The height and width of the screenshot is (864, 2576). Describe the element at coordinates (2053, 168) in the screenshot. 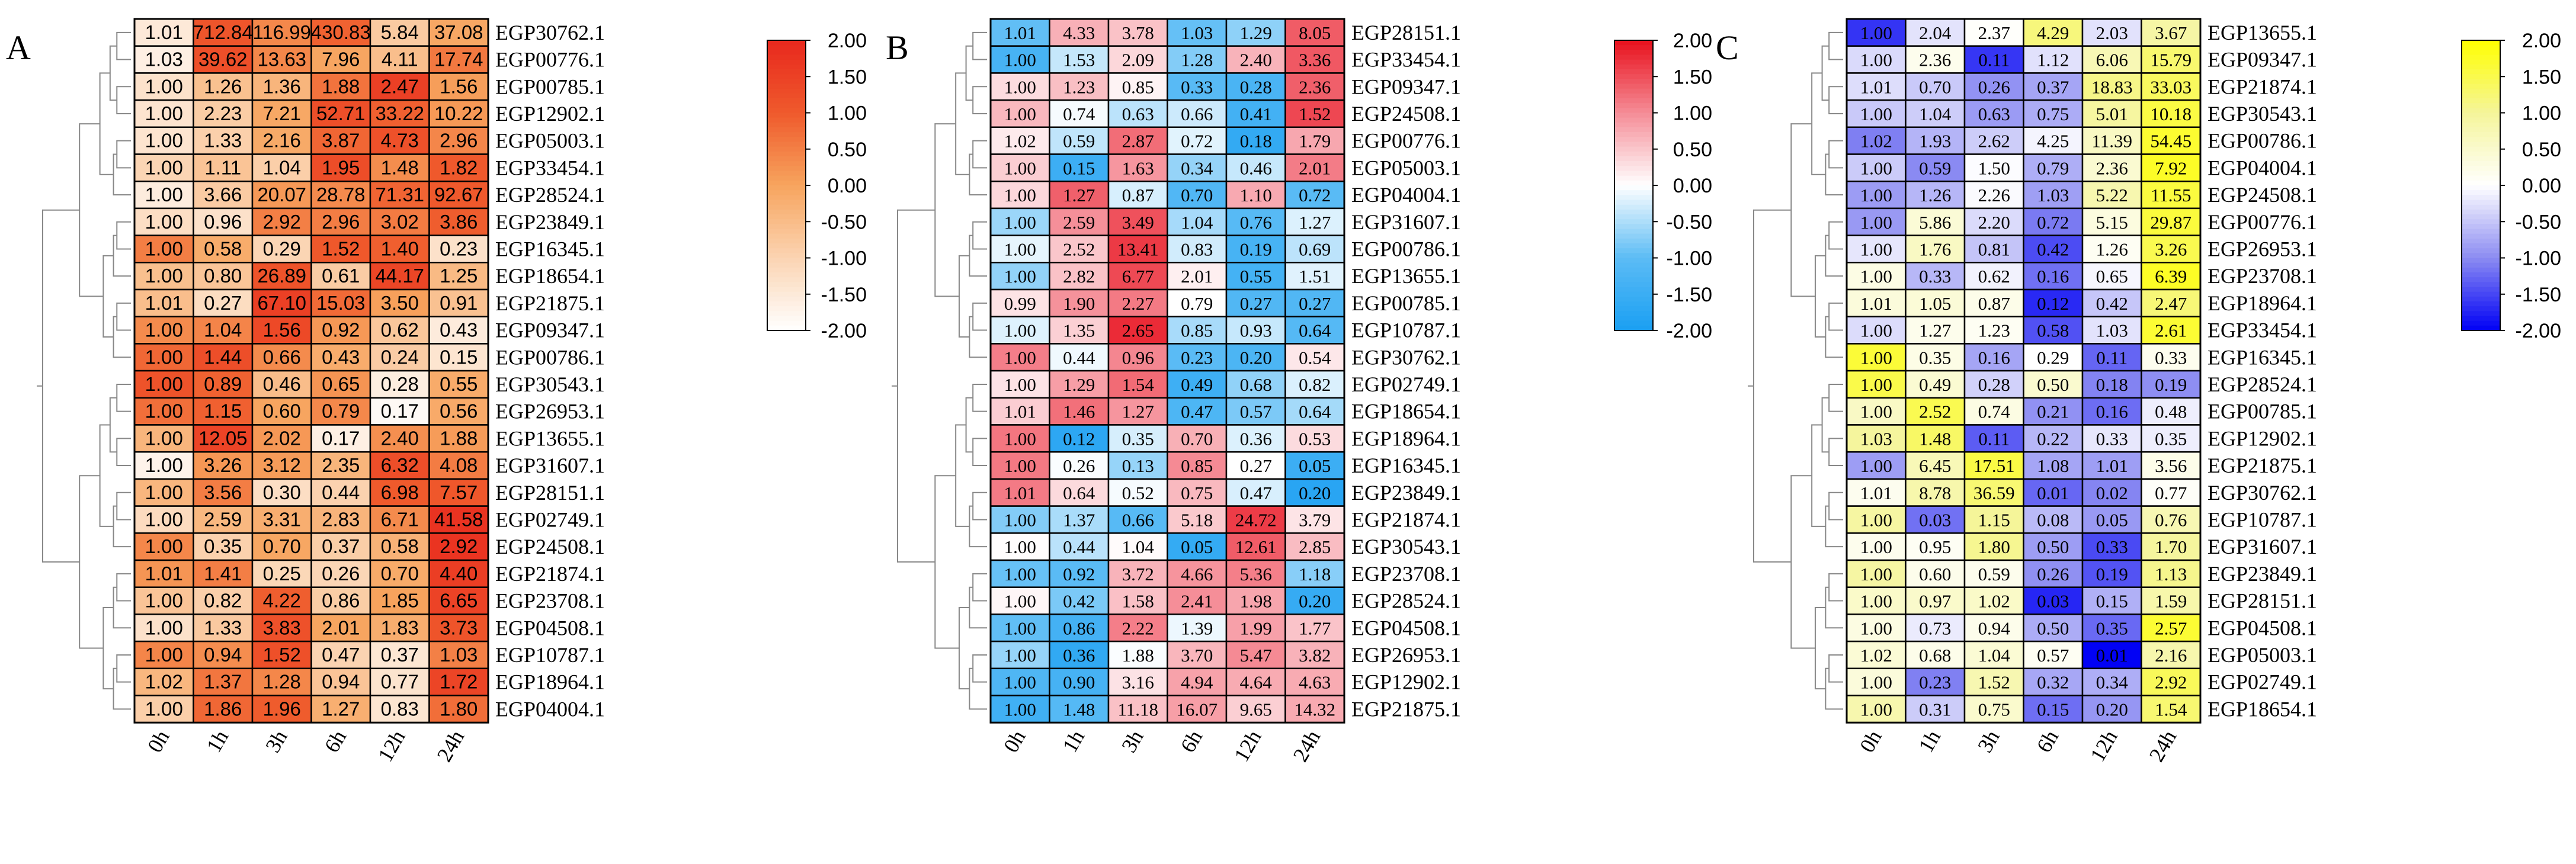

I see `cell-value-label: 0.79` at that location.